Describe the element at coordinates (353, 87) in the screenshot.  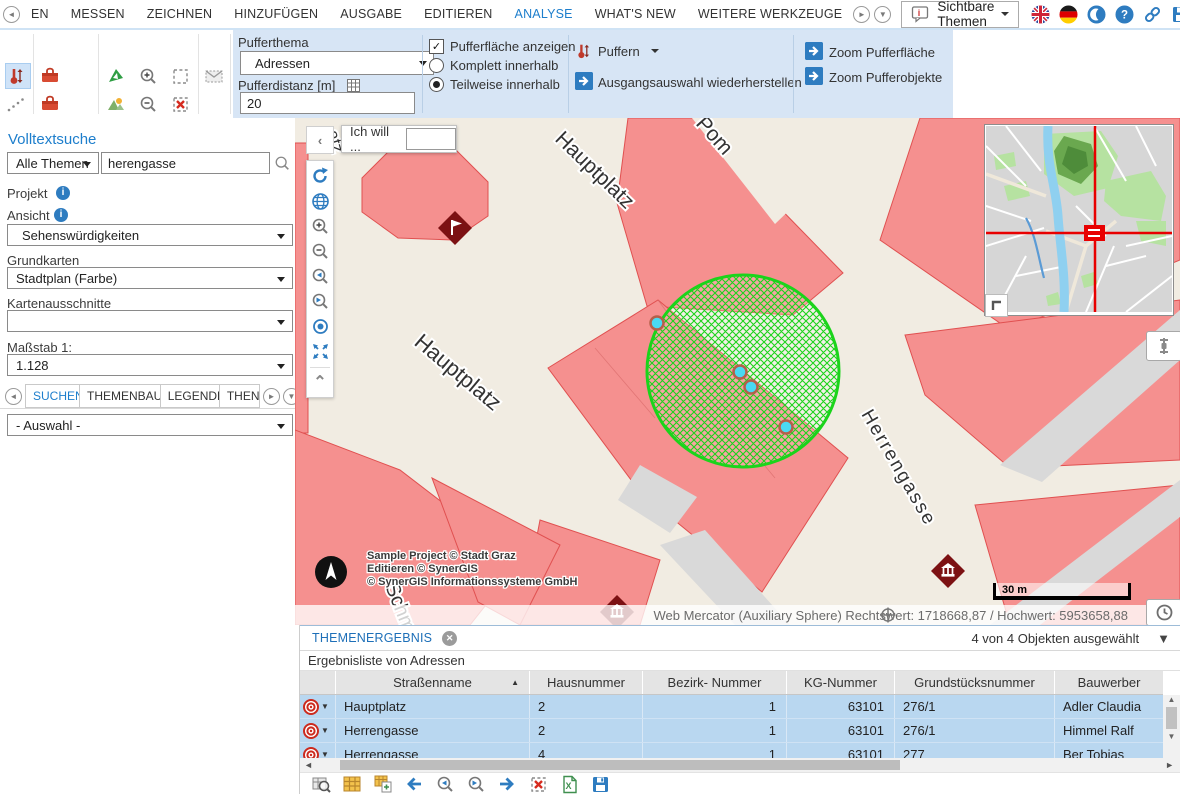
I see `distance-table-icon` at that location.